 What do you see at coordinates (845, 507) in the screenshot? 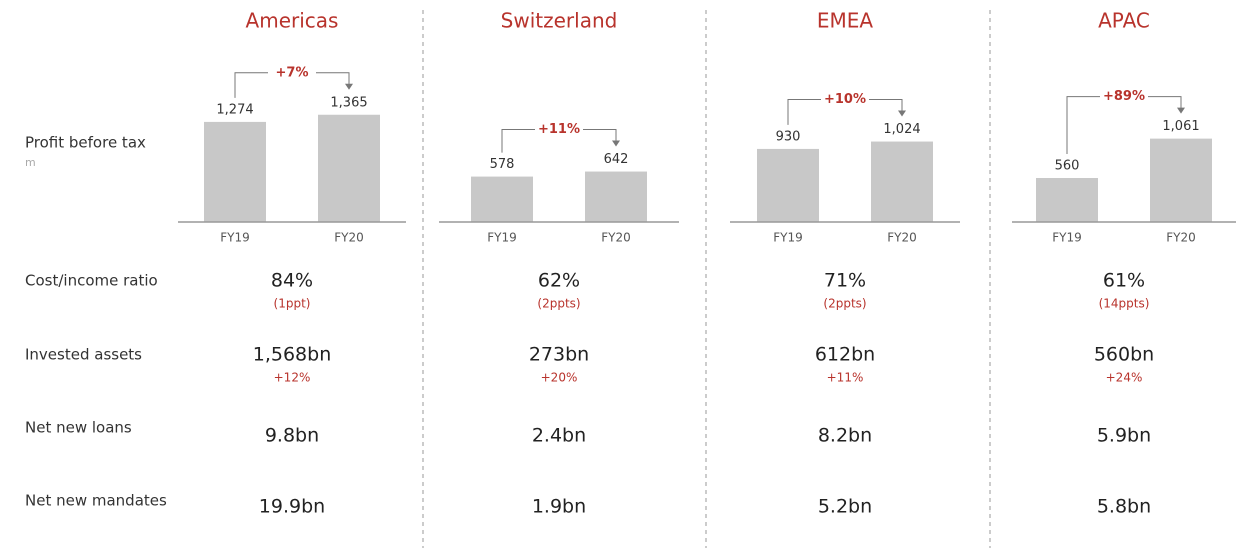
I see `net-new-mandates: 5.2bn` at bounding box center [845, 507].